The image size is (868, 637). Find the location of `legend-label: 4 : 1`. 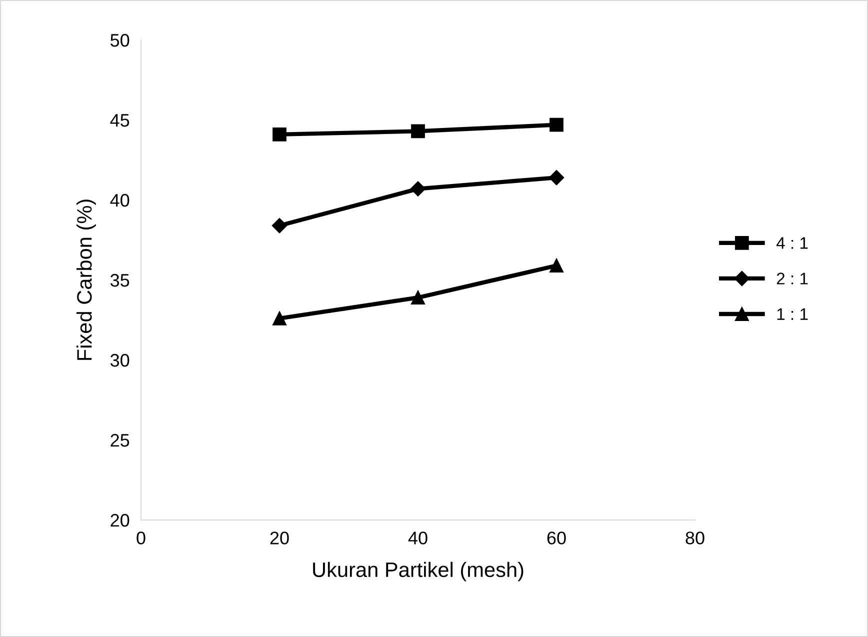

legend-label: 4 : 1 is located at coordinates (792, 243).